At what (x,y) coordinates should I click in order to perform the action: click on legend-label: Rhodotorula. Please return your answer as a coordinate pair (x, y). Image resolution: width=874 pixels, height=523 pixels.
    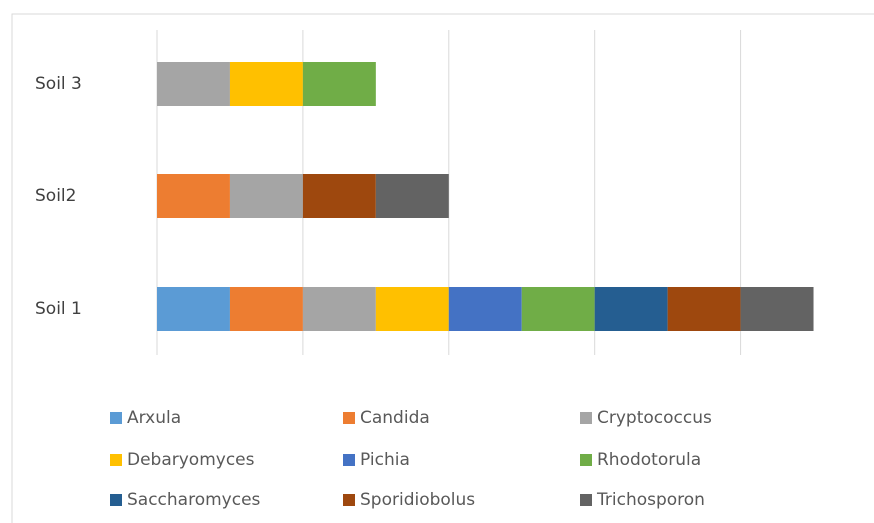
    Looking at the image, I should click on (649, 460).